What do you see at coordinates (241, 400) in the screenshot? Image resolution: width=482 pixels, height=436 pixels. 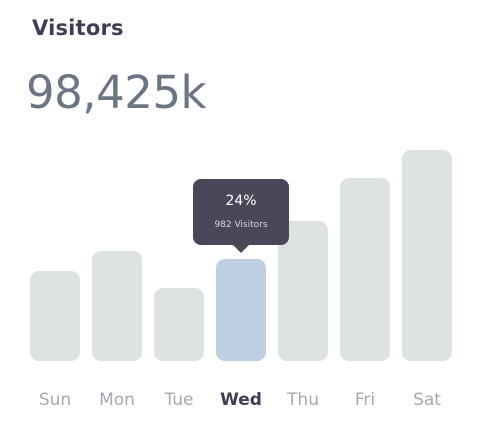 I see `day-label-wed: Wed` at bounding box center [241, 400].